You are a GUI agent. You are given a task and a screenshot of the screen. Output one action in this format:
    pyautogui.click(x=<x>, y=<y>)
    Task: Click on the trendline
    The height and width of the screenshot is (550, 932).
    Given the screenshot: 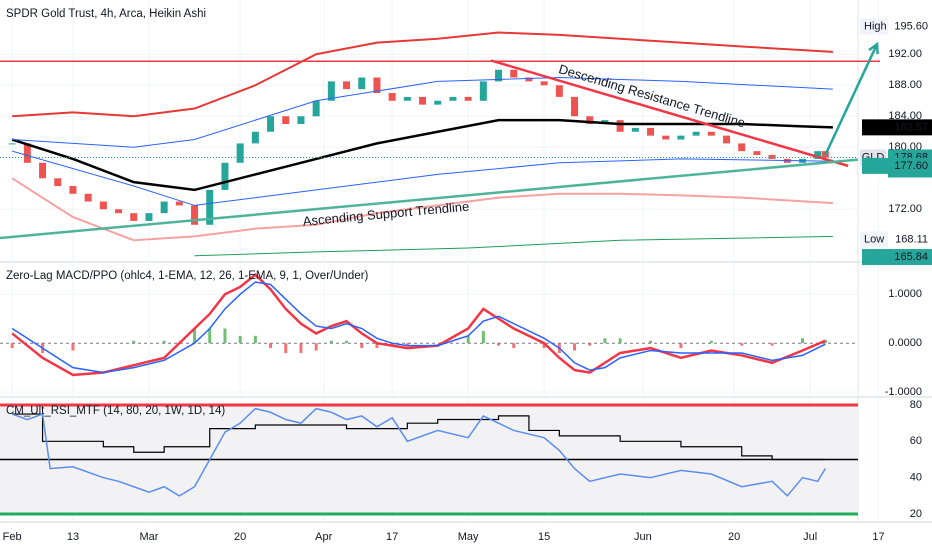 What is the action you would take?
    pyautogui.click(x=429, y=199)
    